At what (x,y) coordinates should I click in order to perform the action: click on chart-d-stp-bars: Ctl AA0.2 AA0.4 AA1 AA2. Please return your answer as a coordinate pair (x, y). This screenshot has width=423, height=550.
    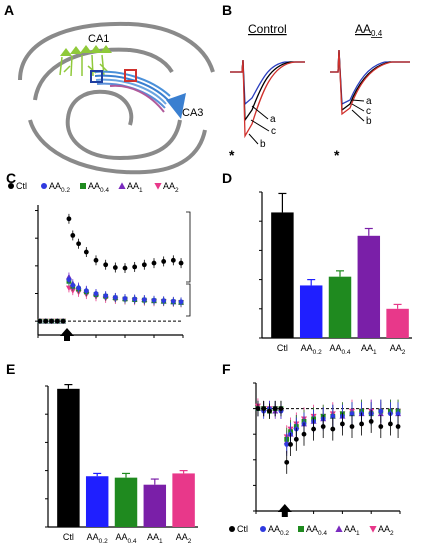
    Looking at the image, I should click on (335, 273).